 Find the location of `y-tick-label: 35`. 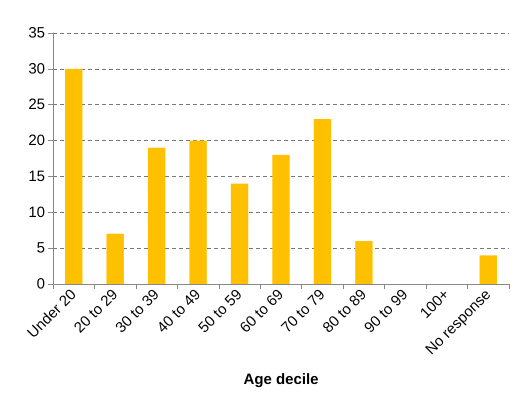

y-tick-label: 35 is located at coordinates (36, 33).